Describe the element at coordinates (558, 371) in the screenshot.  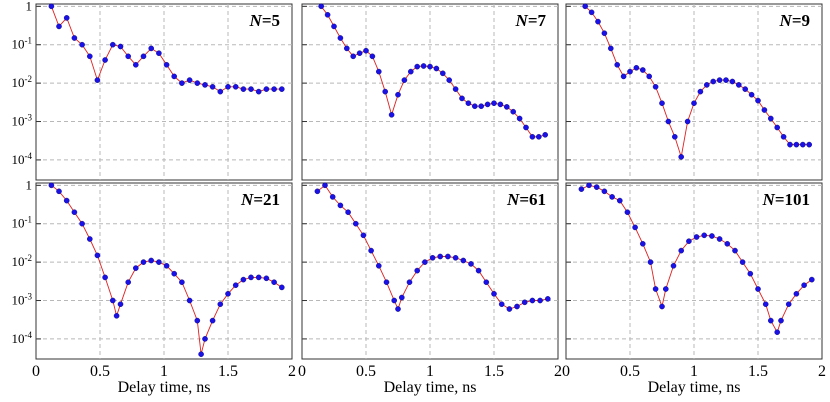
I see `x-tick-label: 2` at that location.